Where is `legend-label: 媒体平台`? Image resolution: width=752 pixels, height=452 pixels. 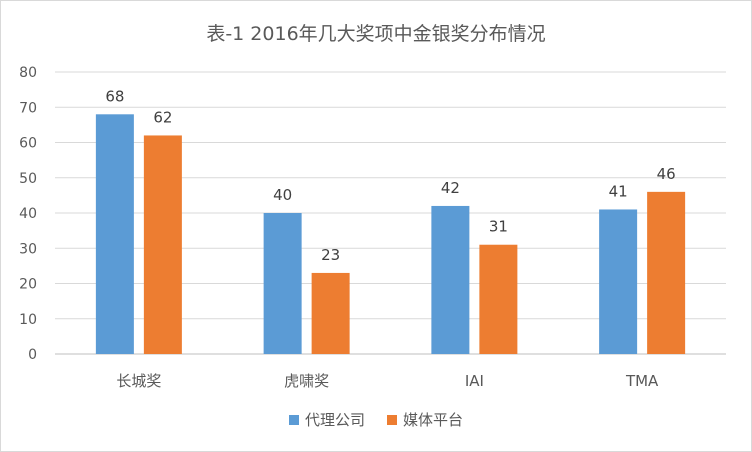
legend-label: 媒体平台 is located at coordinates (433, 420).